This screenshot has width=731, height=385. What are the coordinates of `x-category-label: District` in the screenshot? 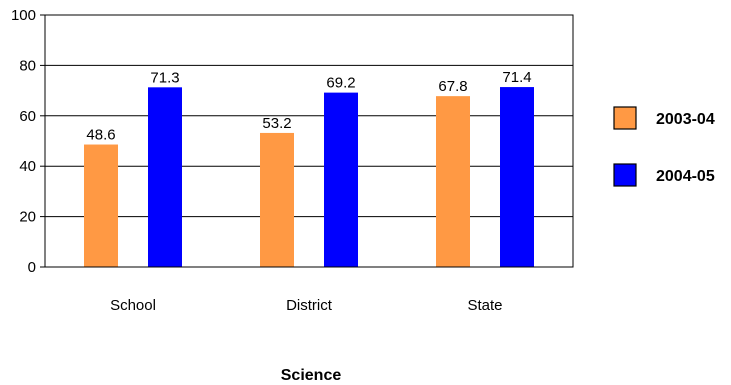 It's located at (309, 305).